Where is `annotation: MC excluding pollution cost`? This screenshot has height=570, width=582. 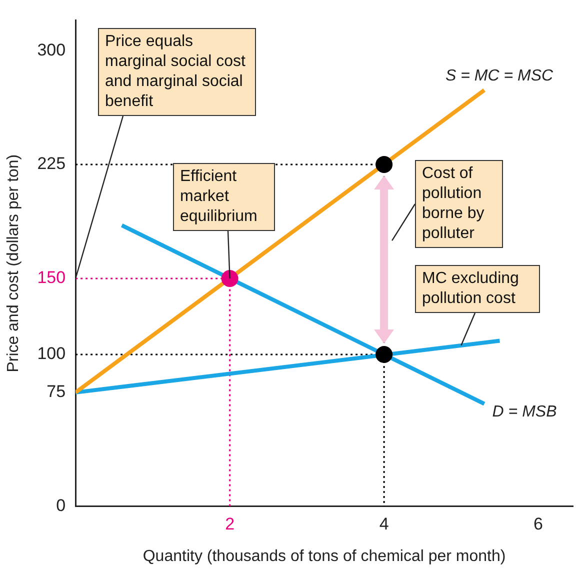
annotation: MC excluding pollution cost is located at coordinates (477, 289).